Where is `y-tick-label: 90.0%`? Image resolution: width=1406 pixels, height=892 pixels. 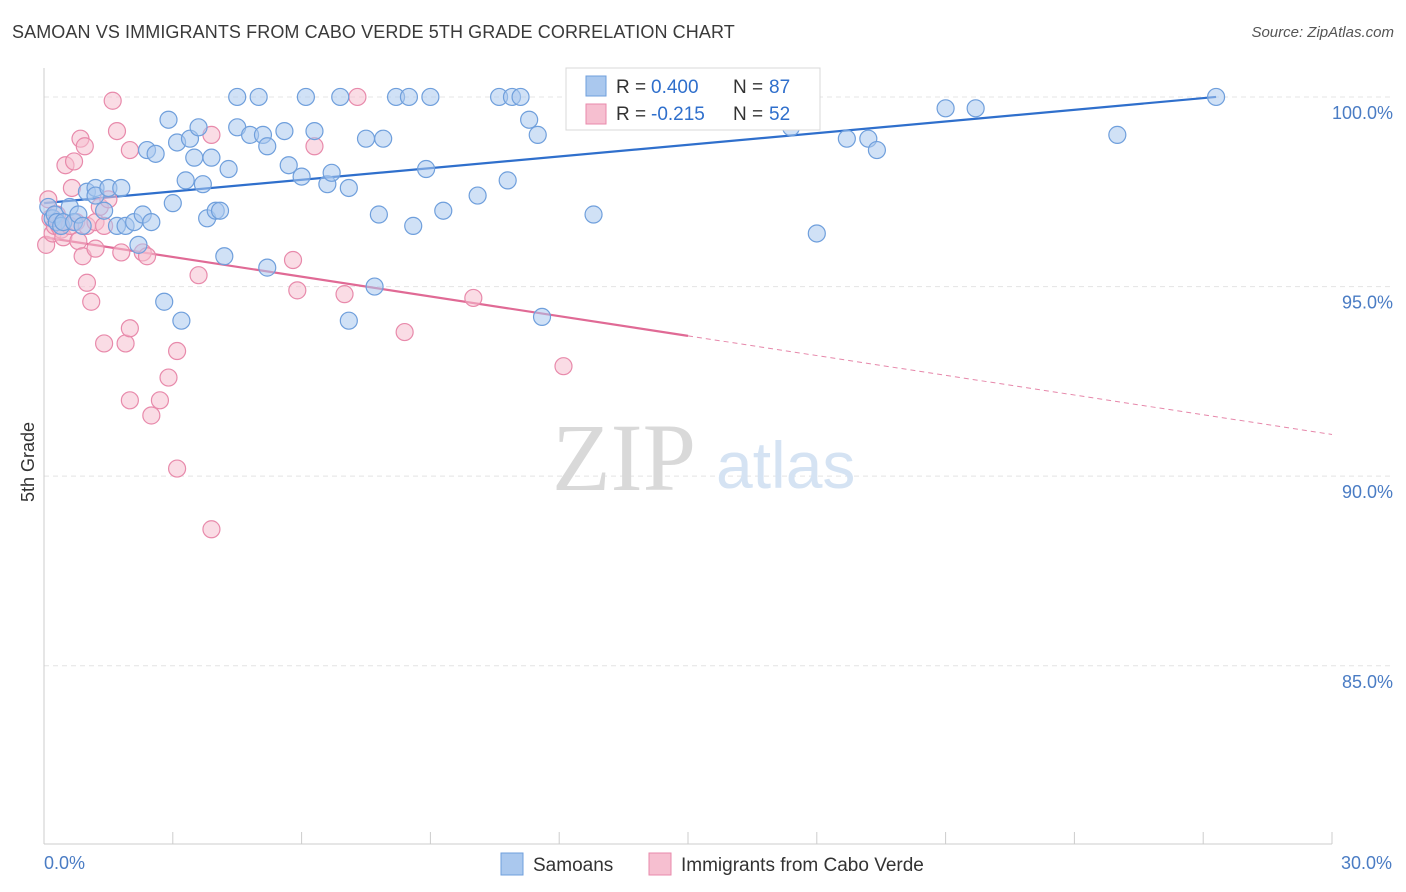
y-tick-label: 90.0% is located at coordinates (1367, 492).